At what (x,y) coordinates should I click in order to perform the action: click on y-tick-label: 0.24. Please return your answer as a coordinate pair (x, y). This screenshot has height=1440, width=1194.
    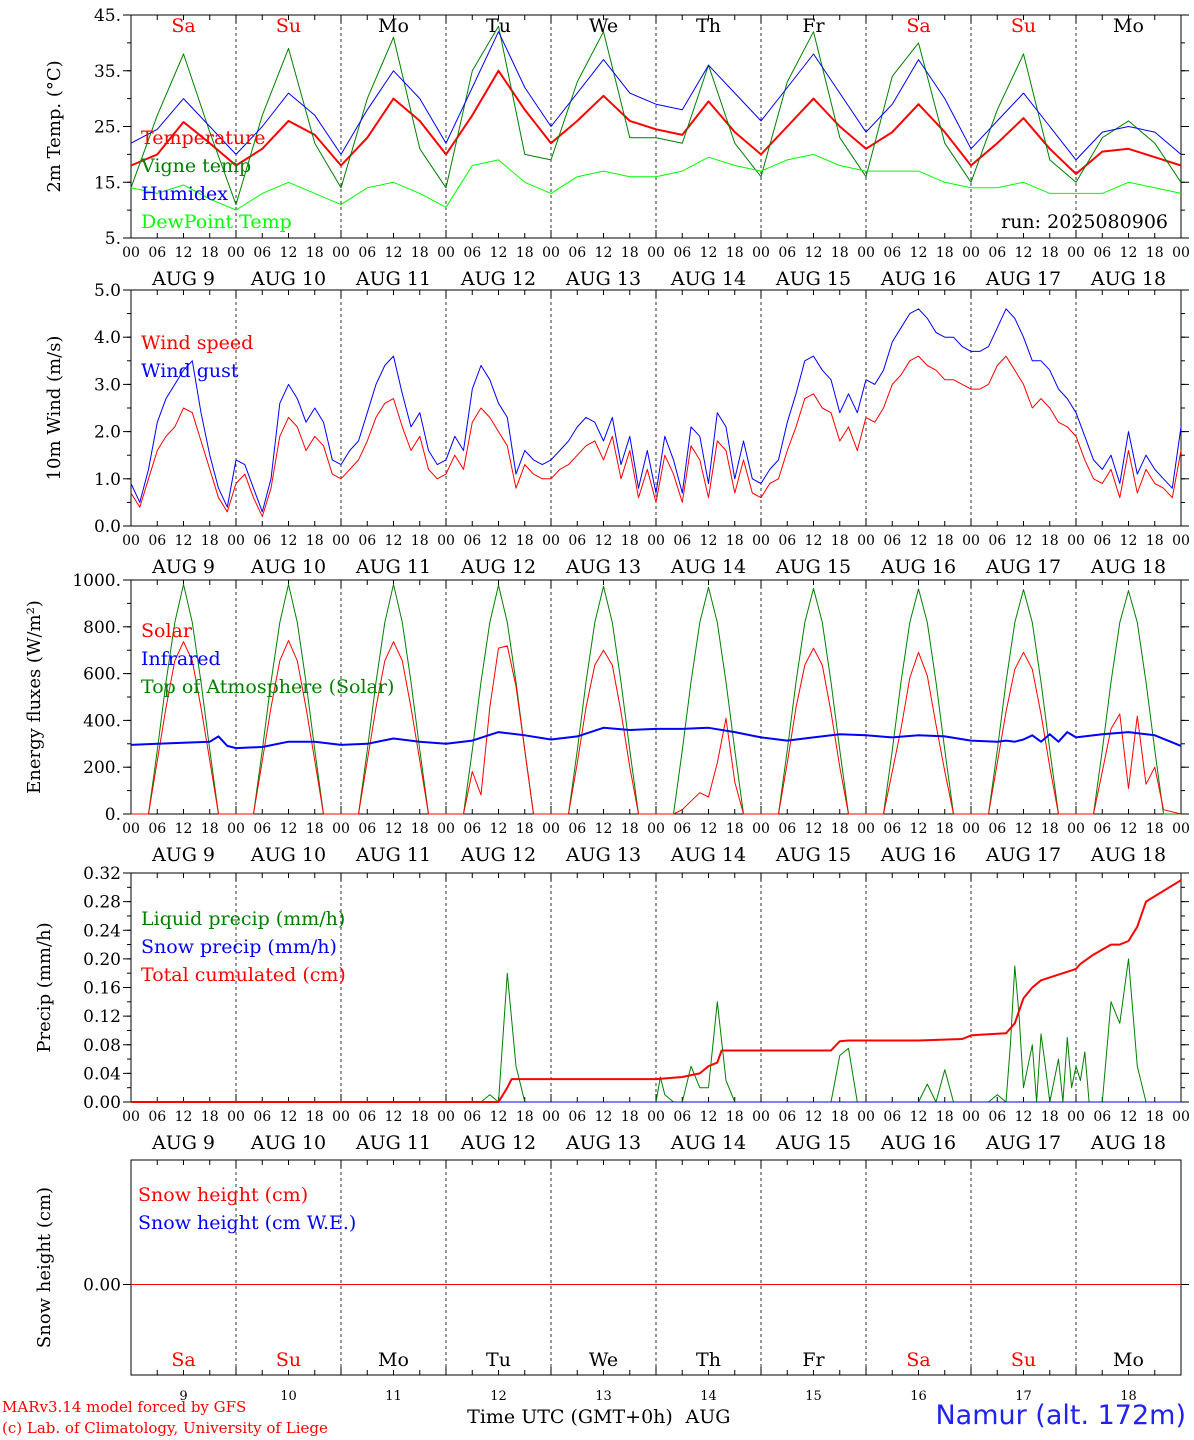
    Looking at the image, I should click on (102, 931).